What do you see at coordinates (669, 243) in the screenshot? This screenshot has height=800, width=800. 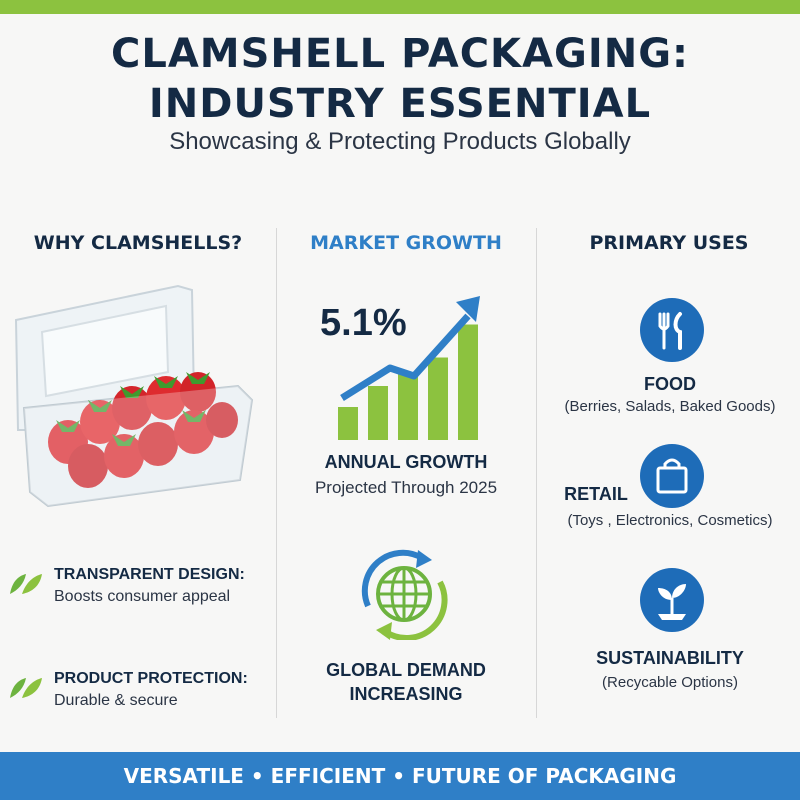 I see `primary-uses-heading: PRIMARY USES` at bounding box center [669, 243].